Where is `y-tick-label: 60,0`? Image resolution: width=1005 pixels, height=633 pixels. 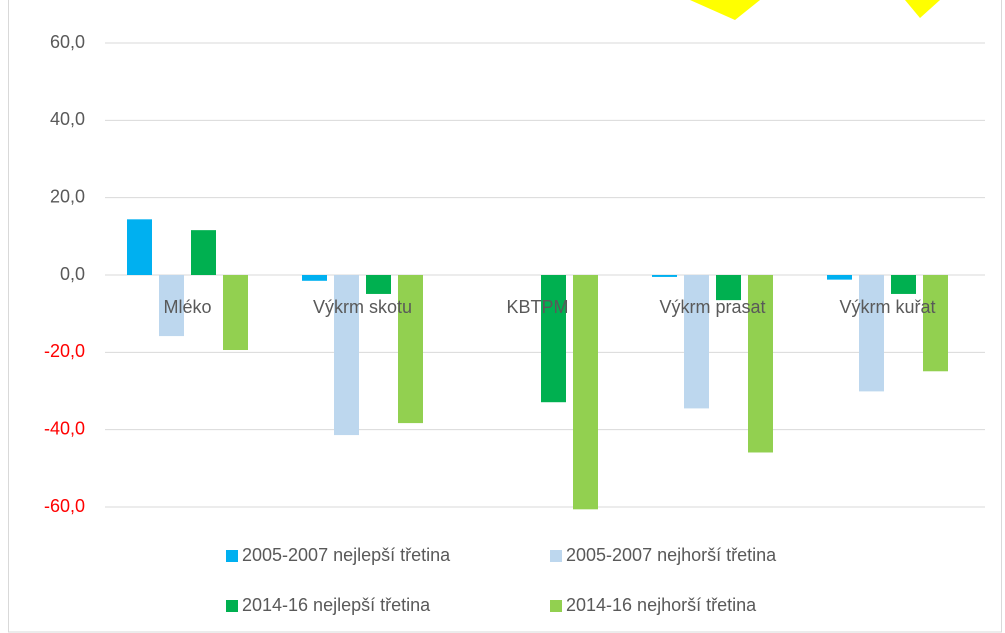
y-tick-label: 60,0 is located at coordinates (67, 42).